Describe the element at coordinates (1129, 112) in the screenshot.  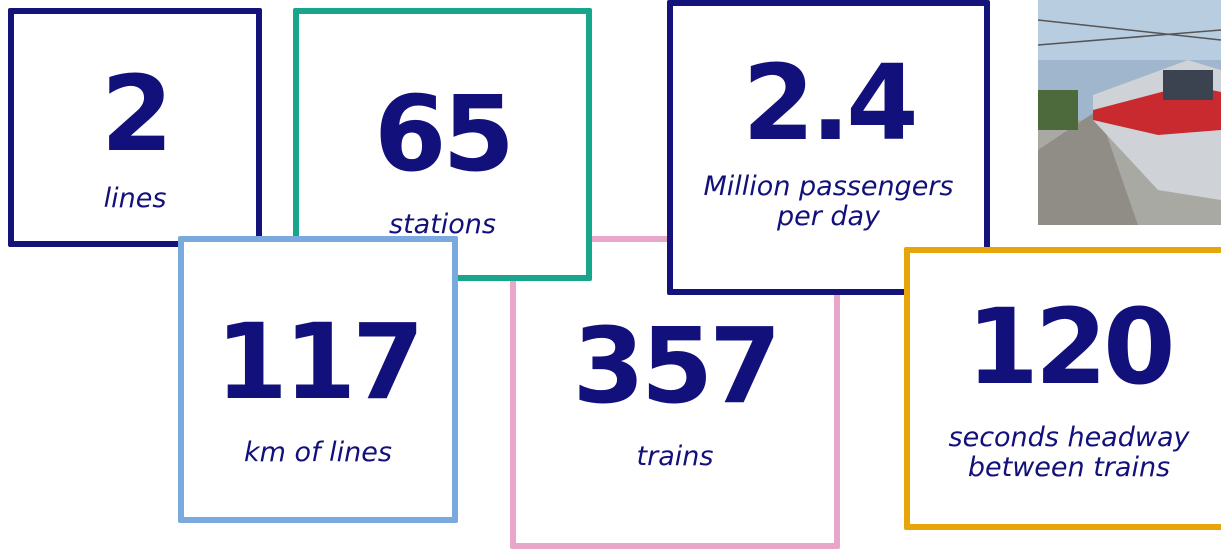
I see `train-photo` at that location.